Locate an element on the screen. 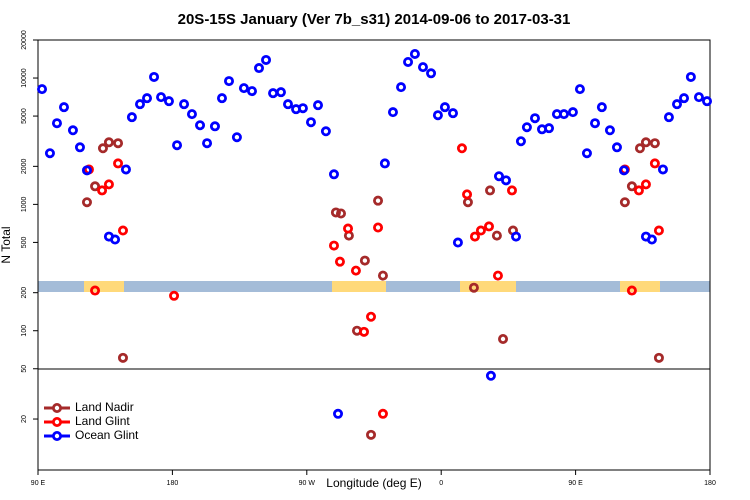  y-tick-label: 1000 is located at coordinates (24, 204).